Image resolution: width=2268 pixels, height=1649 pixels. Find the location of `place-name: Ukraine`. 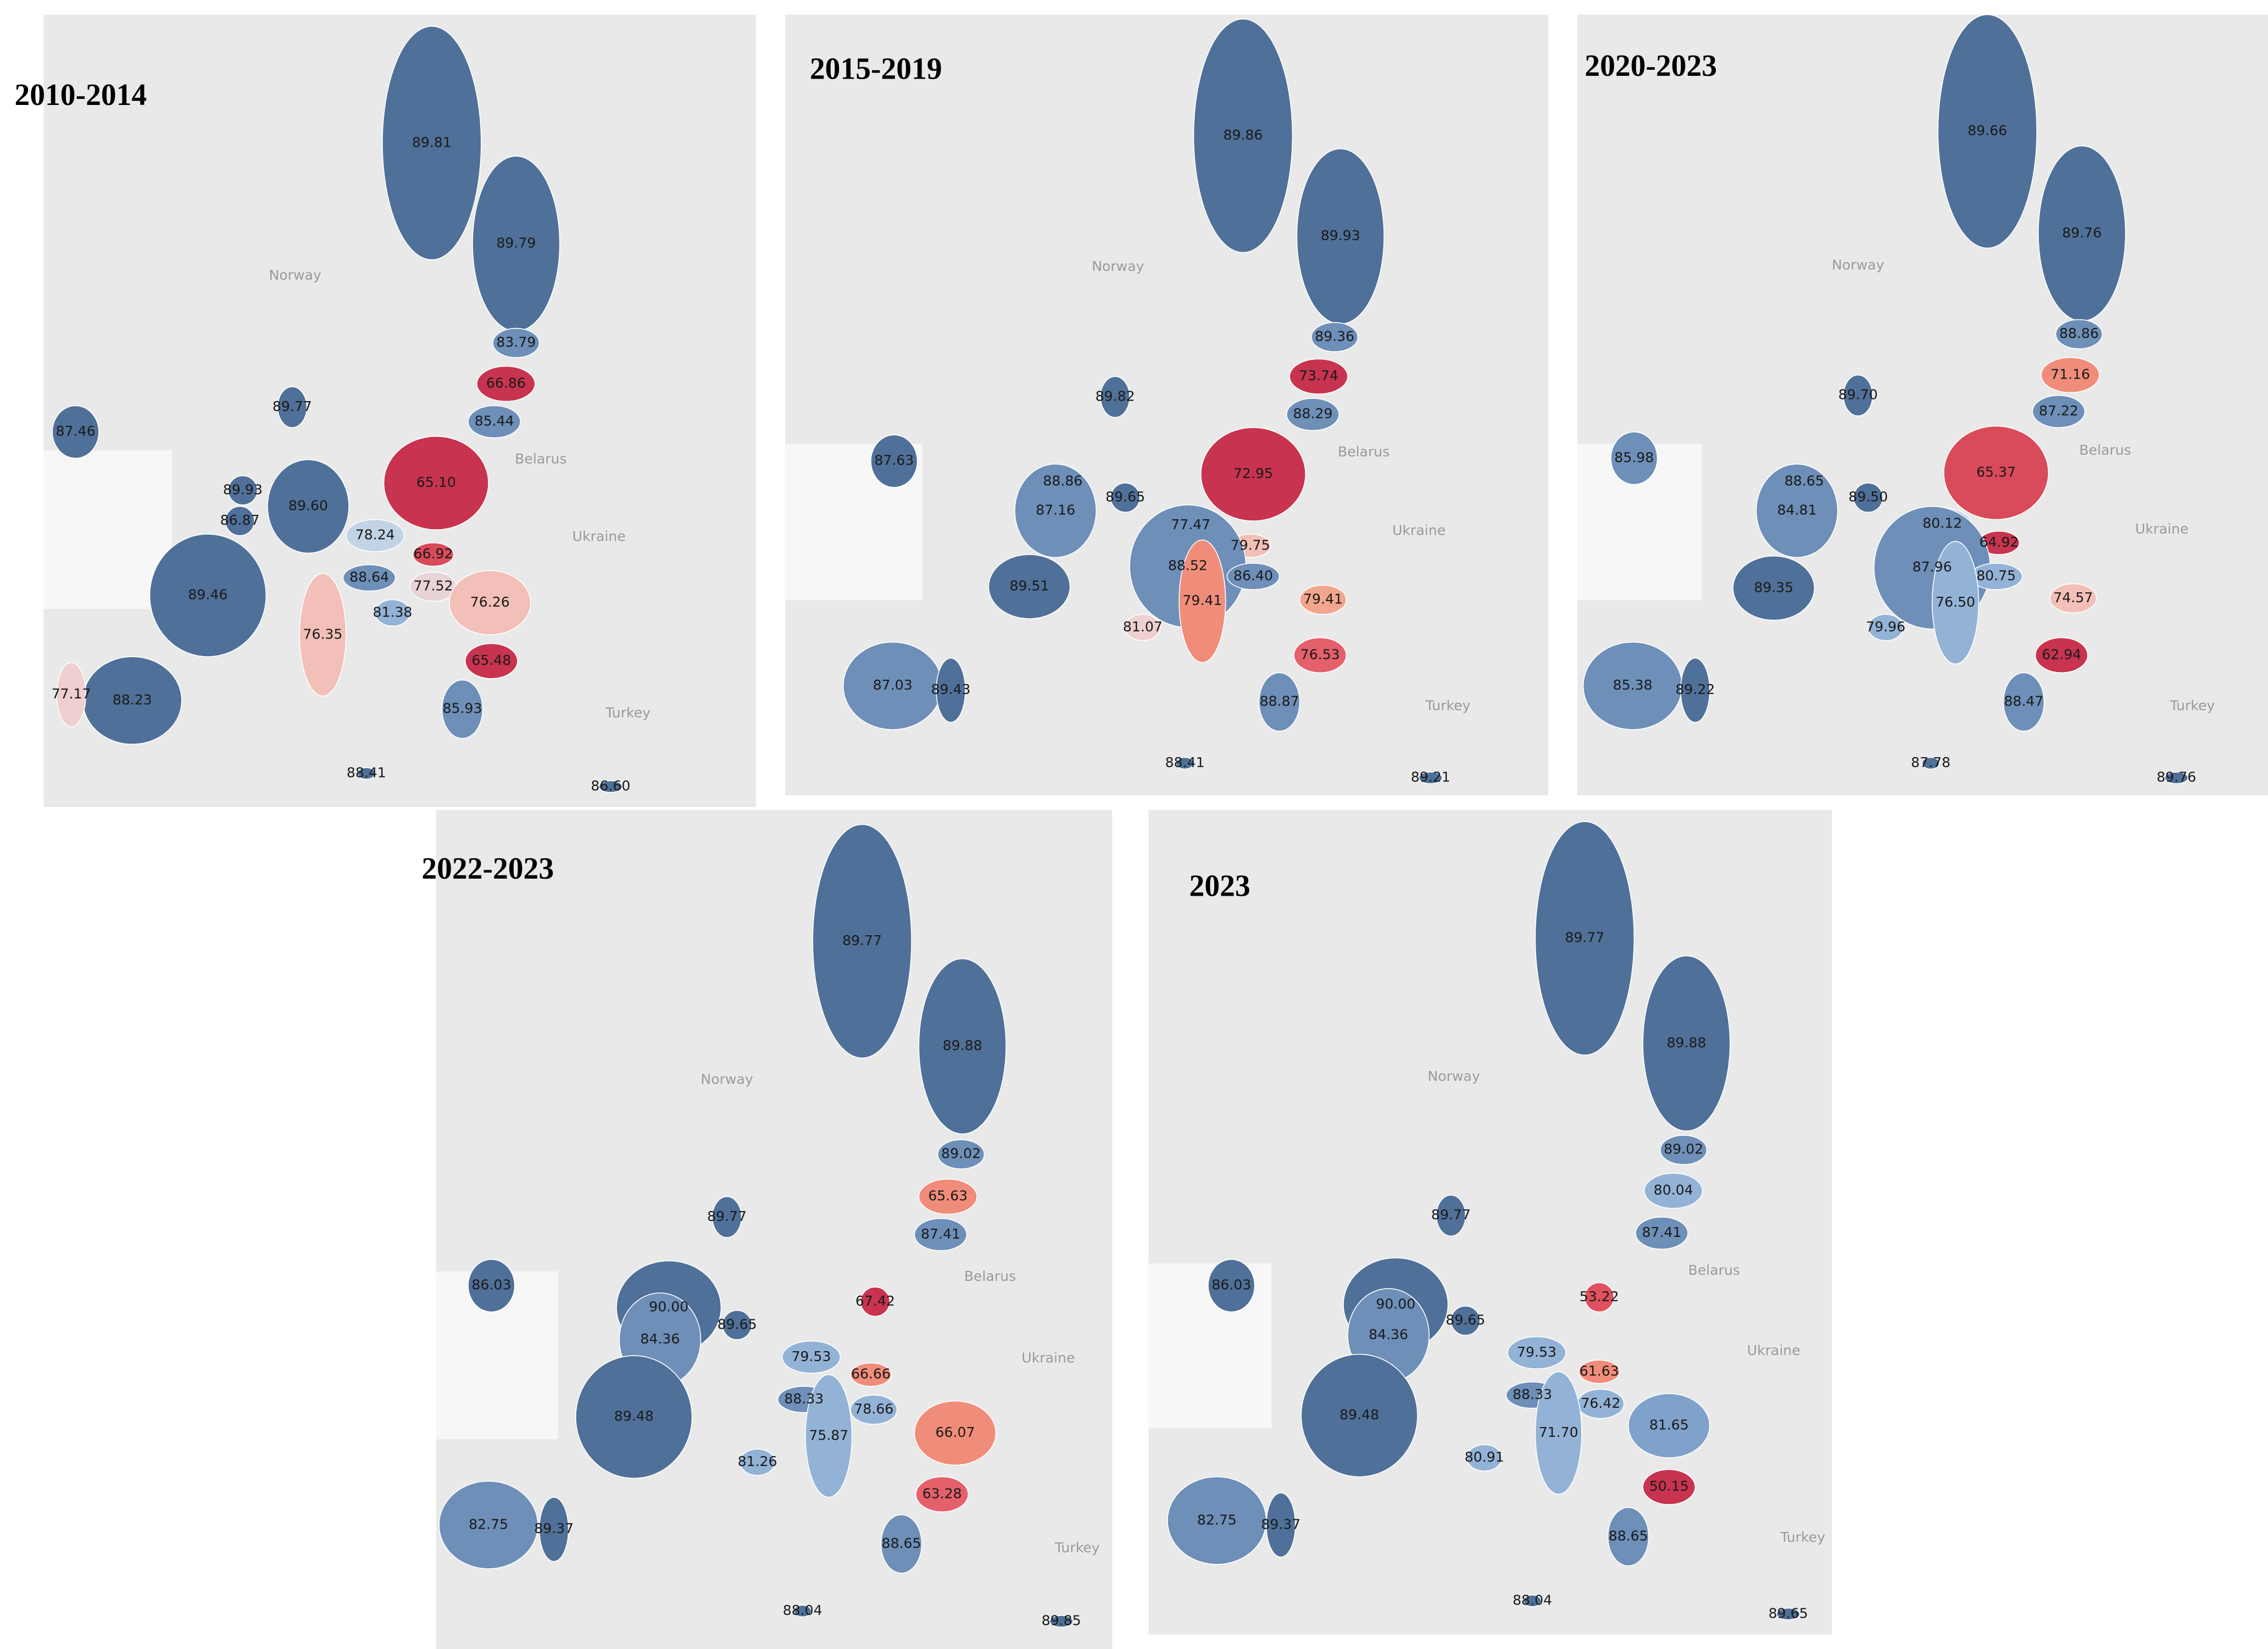

place-name: Ukraine is located at coordinates (599, 536).